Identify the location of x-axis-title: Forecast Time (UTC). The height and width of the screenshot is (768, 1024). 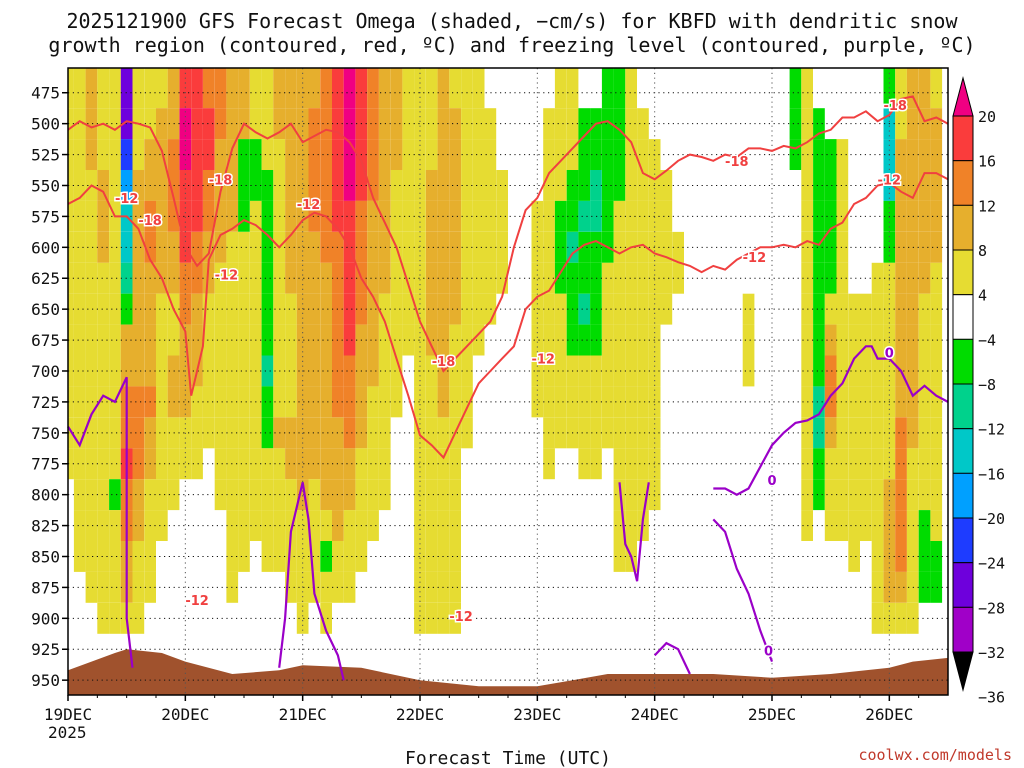
(508, 758).